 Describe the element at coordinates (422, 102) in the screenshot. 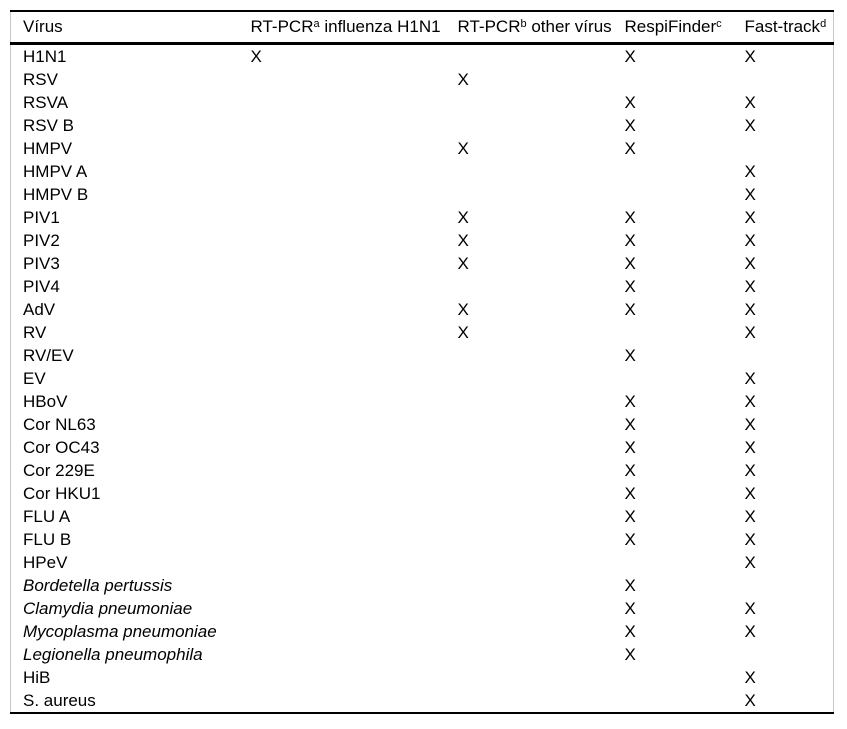

I see `table-row: RSVA X X` at that location.